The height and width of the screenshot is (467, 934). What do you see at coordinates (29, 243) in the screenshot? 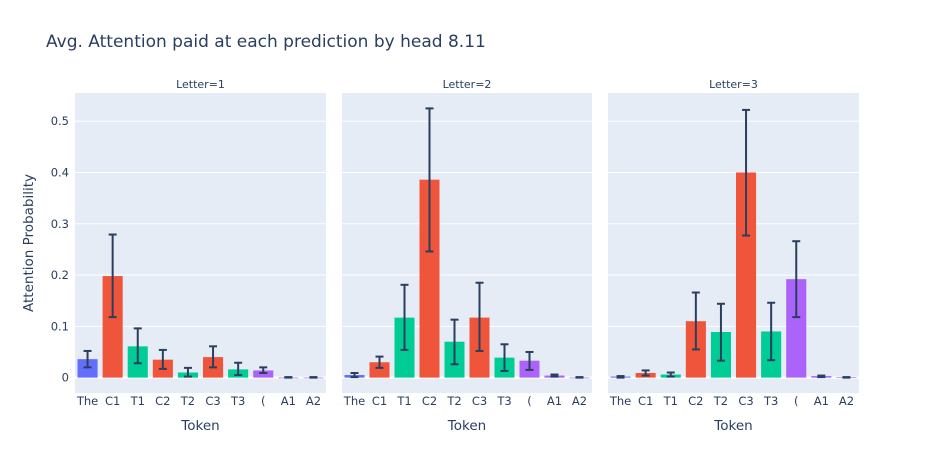
I see `y-axis-label: Attention Probability` at bounding box center [29, 243].